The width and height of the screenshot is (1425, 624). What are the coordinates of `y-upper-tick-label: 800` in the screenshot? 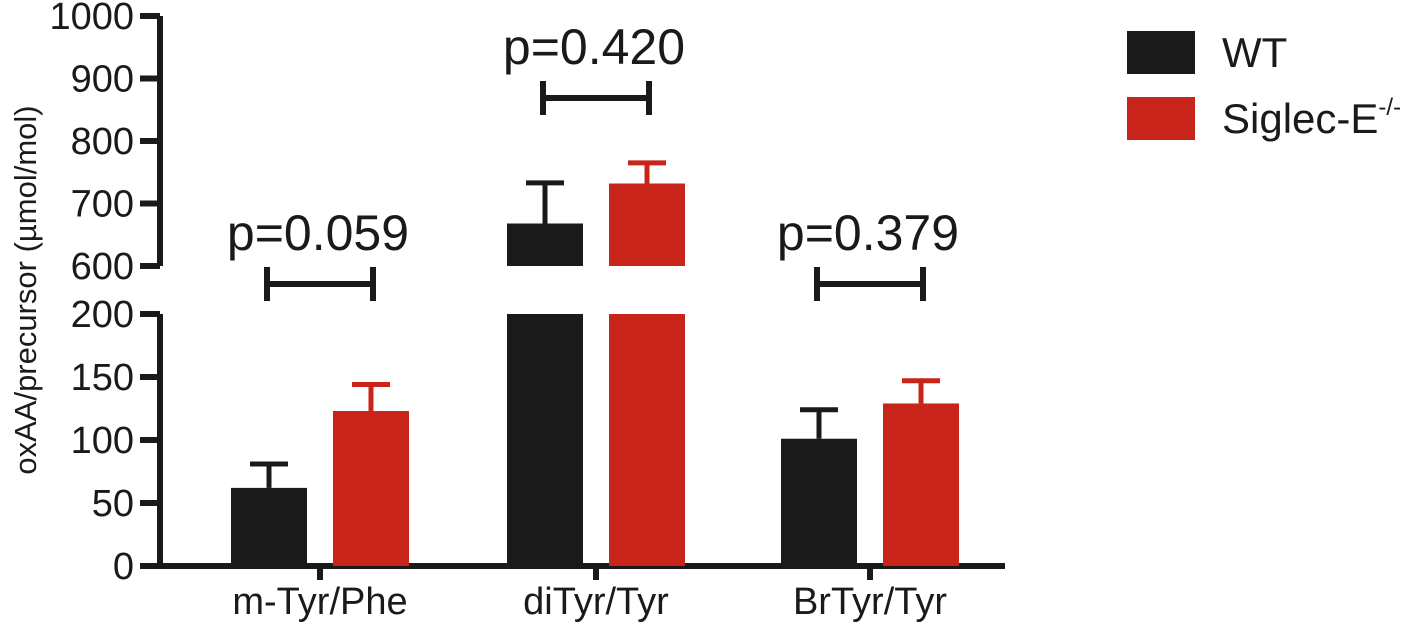 It's located at (102, 142).